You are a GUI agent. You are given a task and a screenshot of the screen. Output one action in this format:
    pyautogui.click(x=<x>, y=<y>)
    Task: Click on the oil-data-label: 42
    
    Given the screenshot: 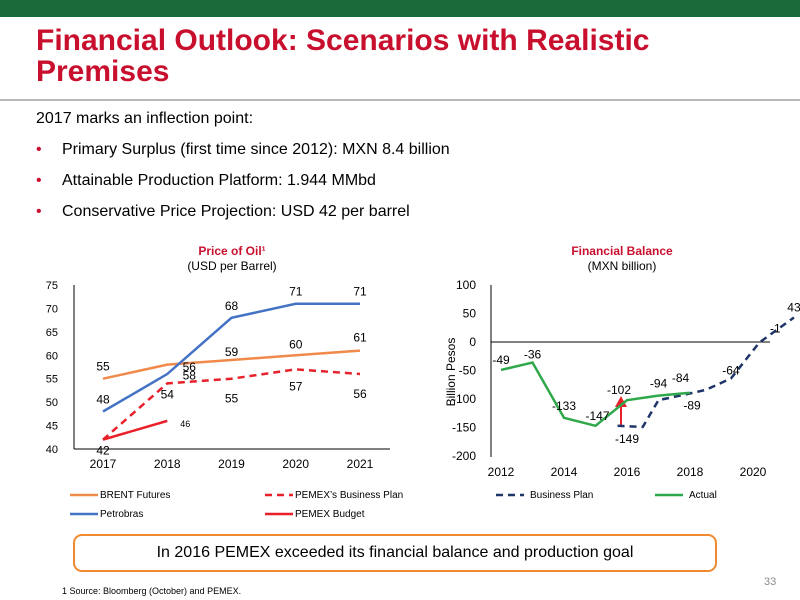 What is the action you would take?
    pyautogui.click(x=103, y=451)
    